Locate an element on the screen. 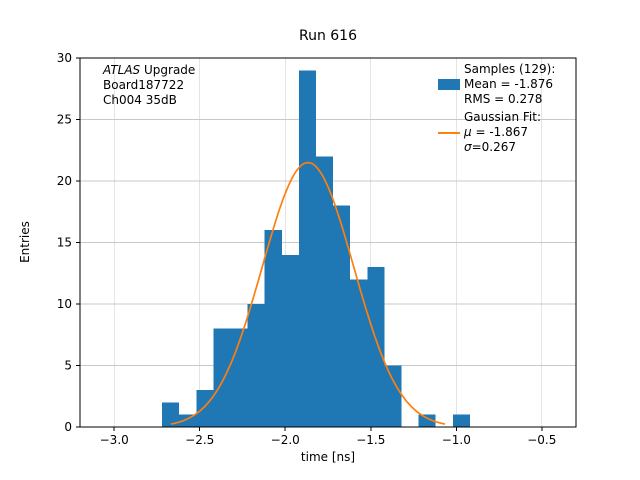 This screenshot has height=480, width=640. y-tick-label: 0 is located at coordinates (68, 427).